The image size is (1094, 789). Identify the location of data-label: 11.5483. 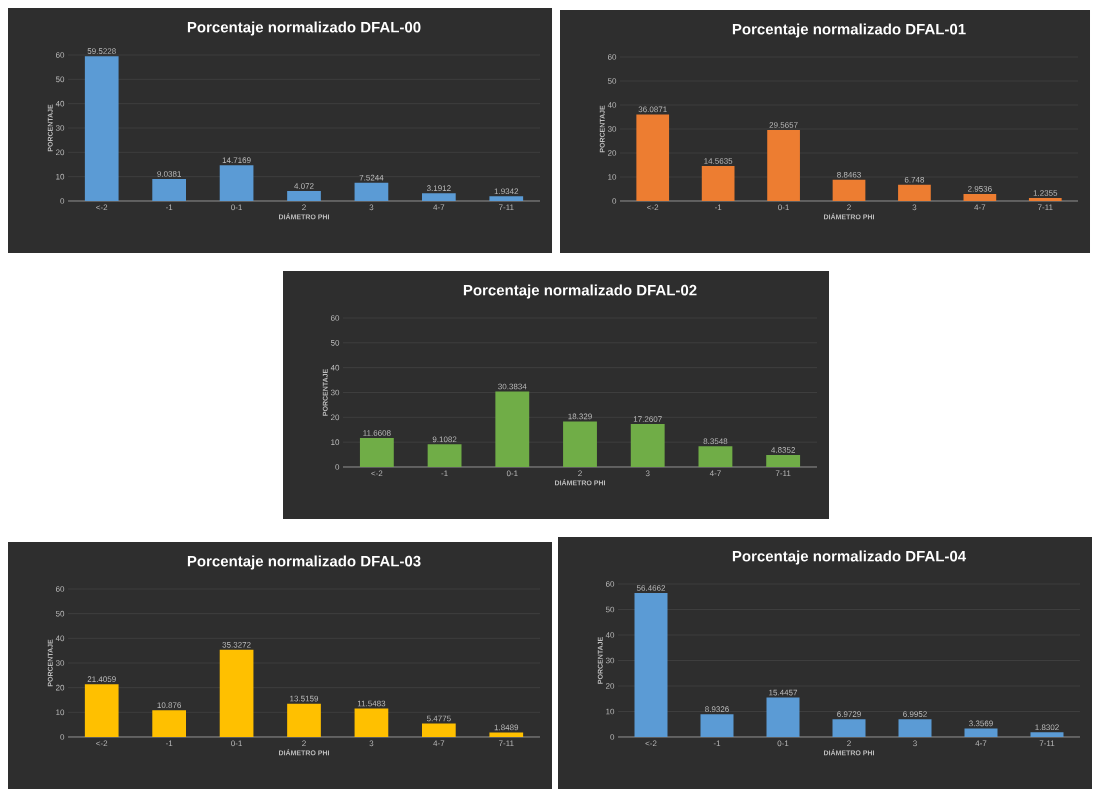
(371, 703).